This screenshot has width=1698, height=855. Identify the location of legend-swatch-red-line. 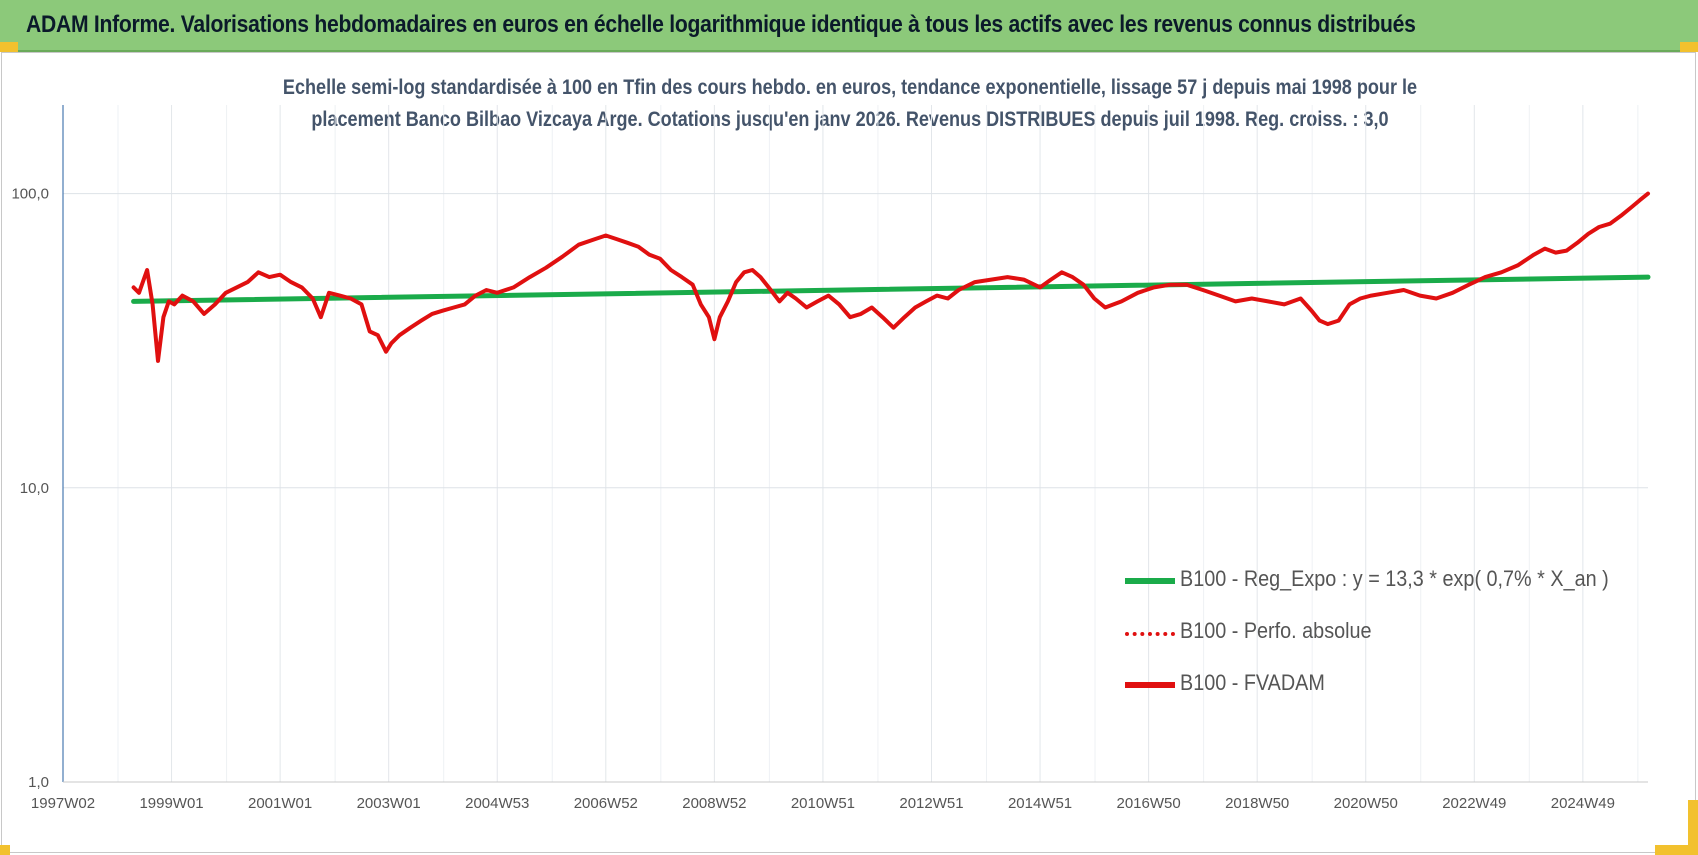
(1150, 685).